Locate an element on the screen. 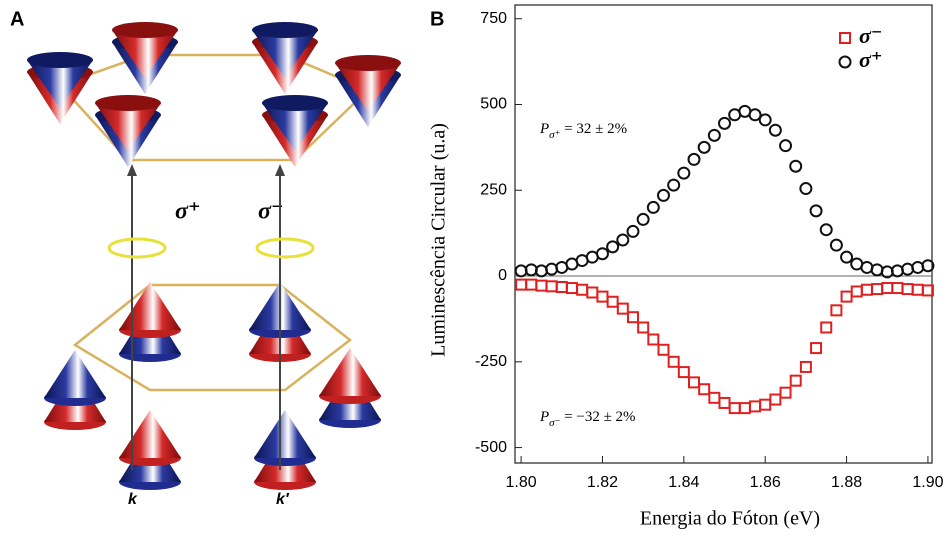 The height and width of the screenshot is (540, 947). annotation: Pσ⁻ = −32 ± 2% is located at coordinates (587, 418).